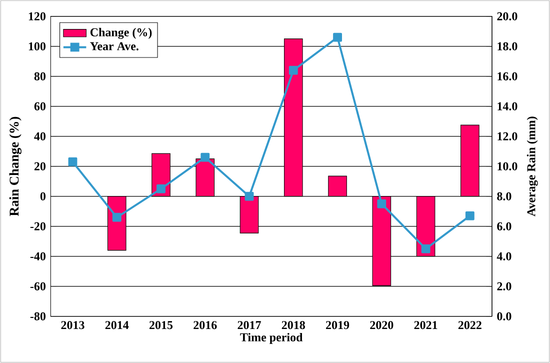 This screenshot has height=363, width=550. I want to click on y-tick-label: -40, so click(38, 256).